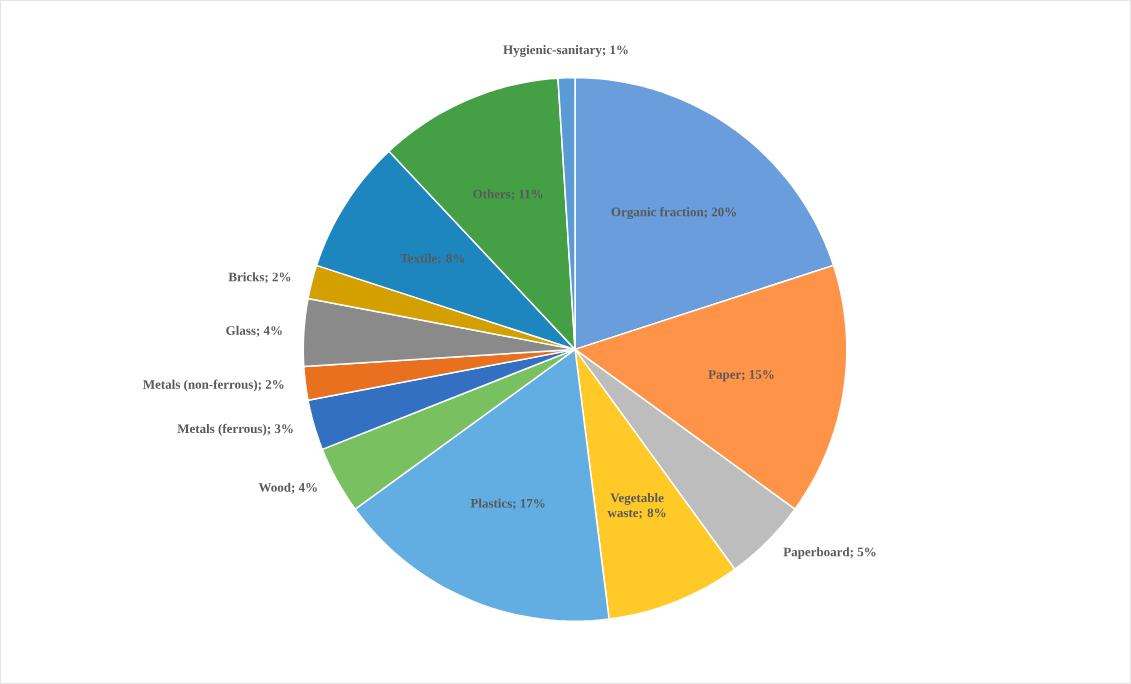 The height and width of the screenshot is (684, 1131). I want to click on slice-label: Paperboard; 5%, so click(829, 553).